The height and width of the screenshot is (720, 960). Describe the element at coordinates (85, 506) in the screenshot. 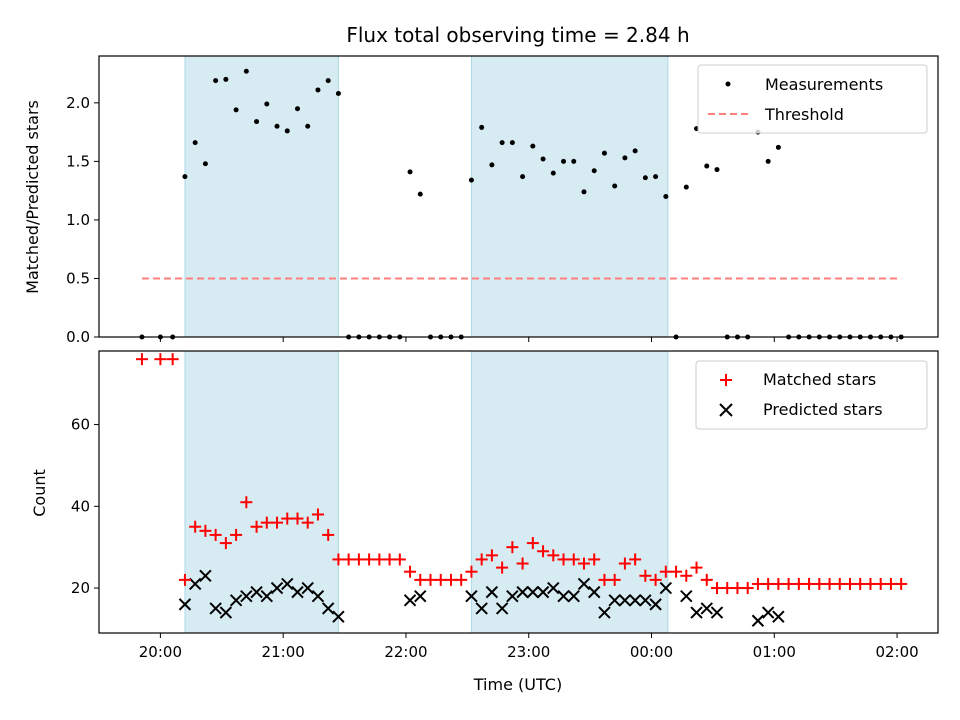

I see `bottom-y-axis-ticks: 20 40 60` at that location.